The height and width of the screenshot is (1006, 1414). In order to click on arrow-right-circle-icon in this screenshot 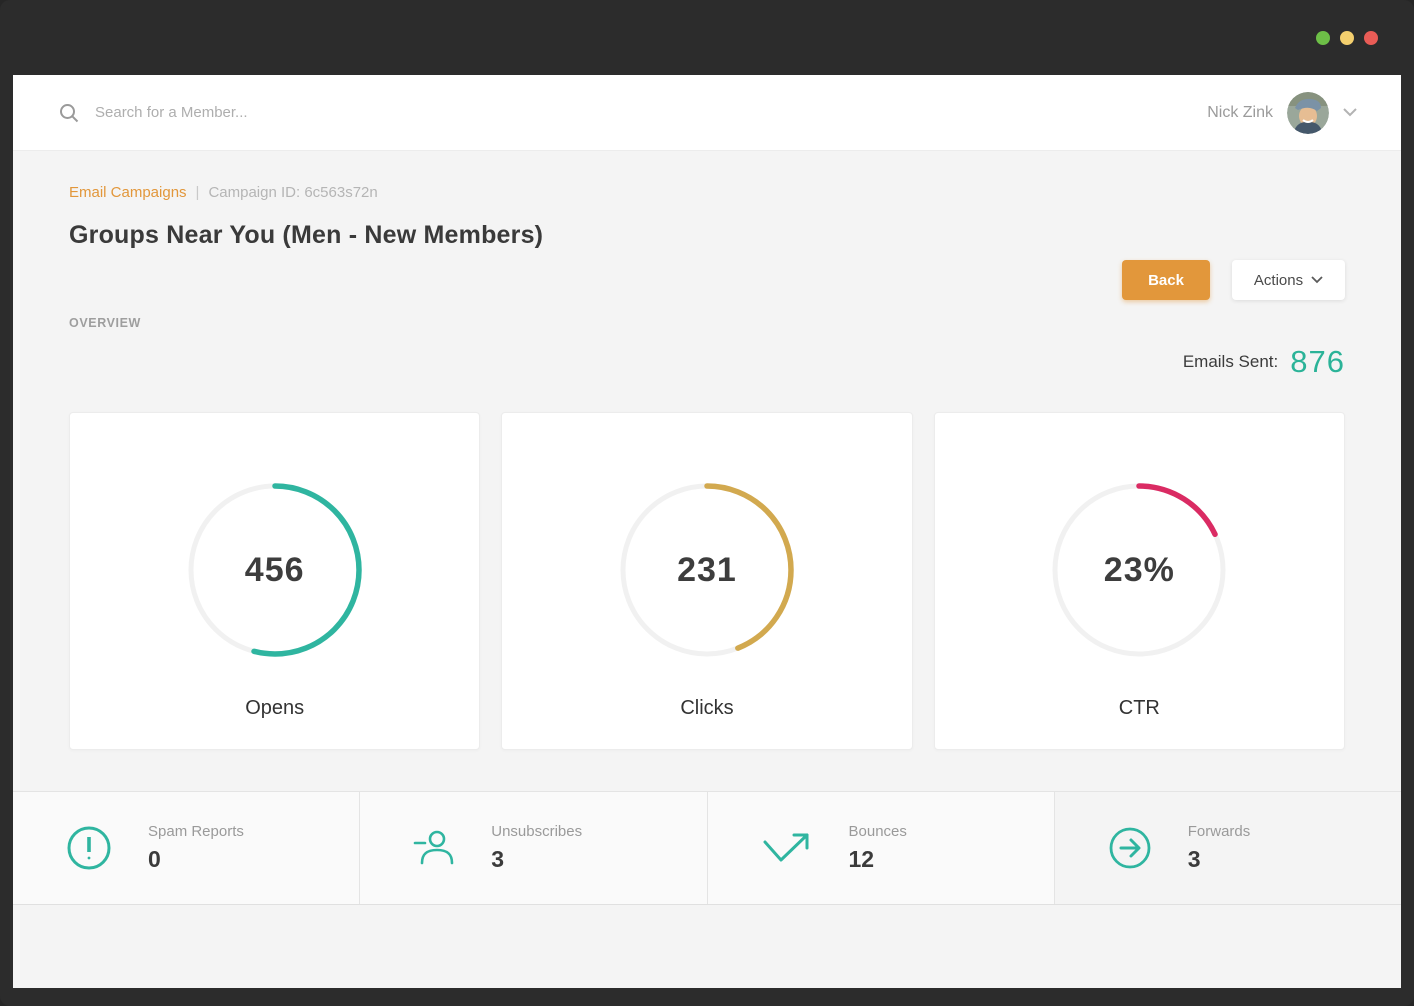, I will do `click(1130, 848)`.